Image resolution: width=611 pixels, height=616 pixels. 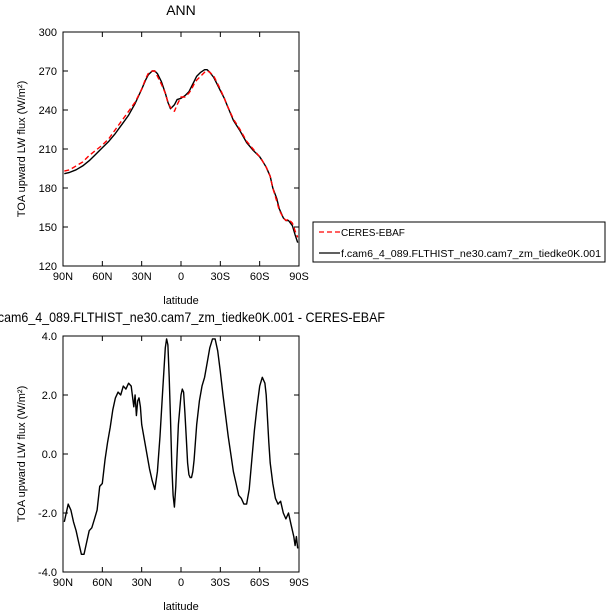 I want to click on y-tick-label: 2.0, so click(x=49, y=396).